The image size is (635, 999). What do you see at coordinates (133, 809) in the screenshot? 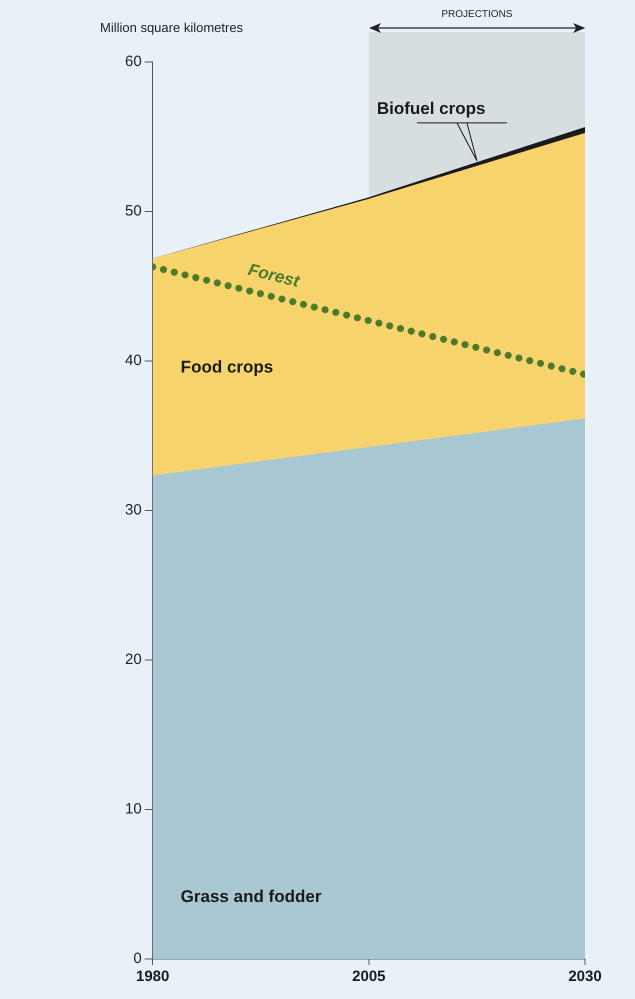
I see `y-tick-label: 10` at bounding box center [133, 809].